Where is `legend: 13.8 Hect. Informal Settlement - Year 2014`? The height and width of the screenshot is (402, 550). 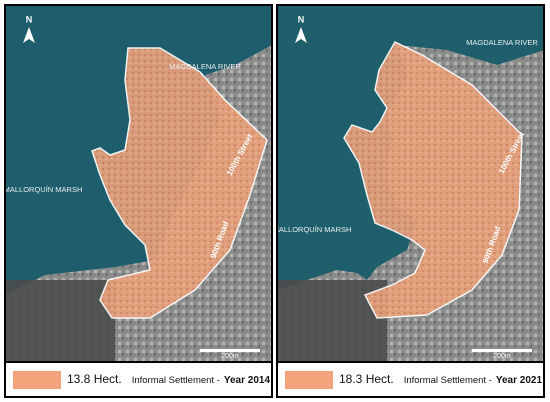 legend: 13.8 Hect. Informal Settlement - Year 2014 is located at coordinates (138, 379).